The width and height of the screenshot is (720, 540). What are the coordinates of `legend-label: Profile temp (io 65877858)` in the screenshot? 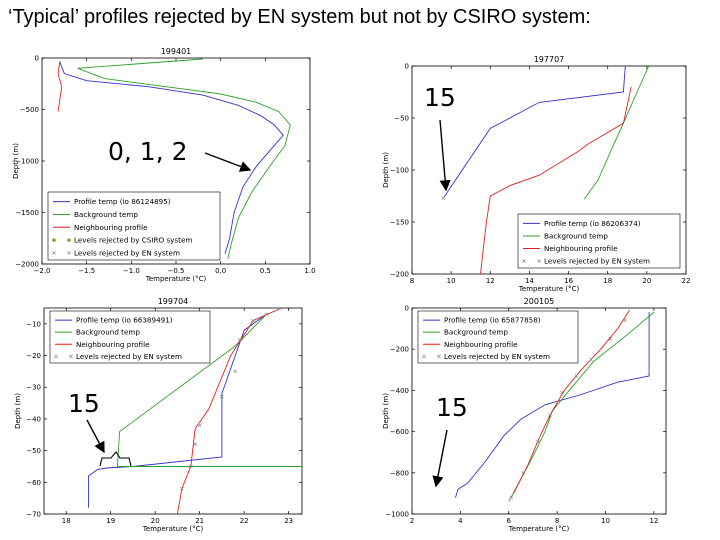 It's located at (492, 320).